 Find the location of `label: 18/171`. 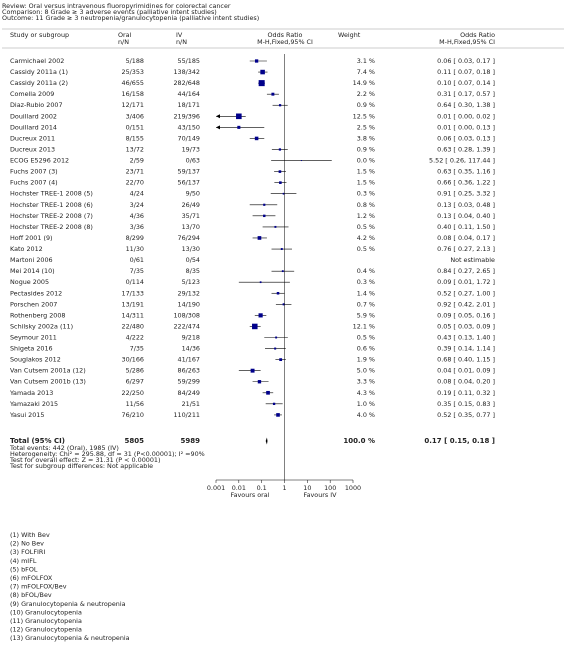

label: 18/171 is located at coordinates (189, 105).